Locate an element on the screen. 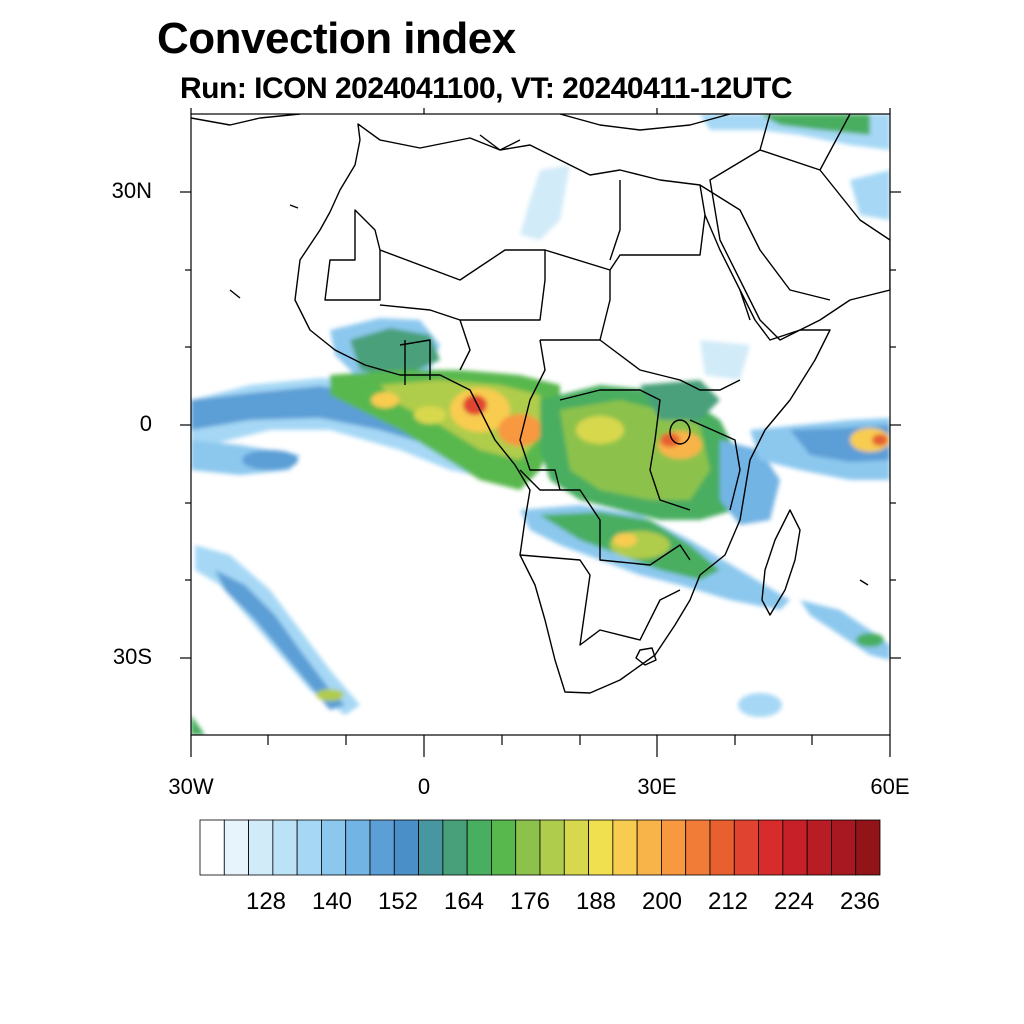  colorbar-label: 128 is located at coordinates (266, 901).